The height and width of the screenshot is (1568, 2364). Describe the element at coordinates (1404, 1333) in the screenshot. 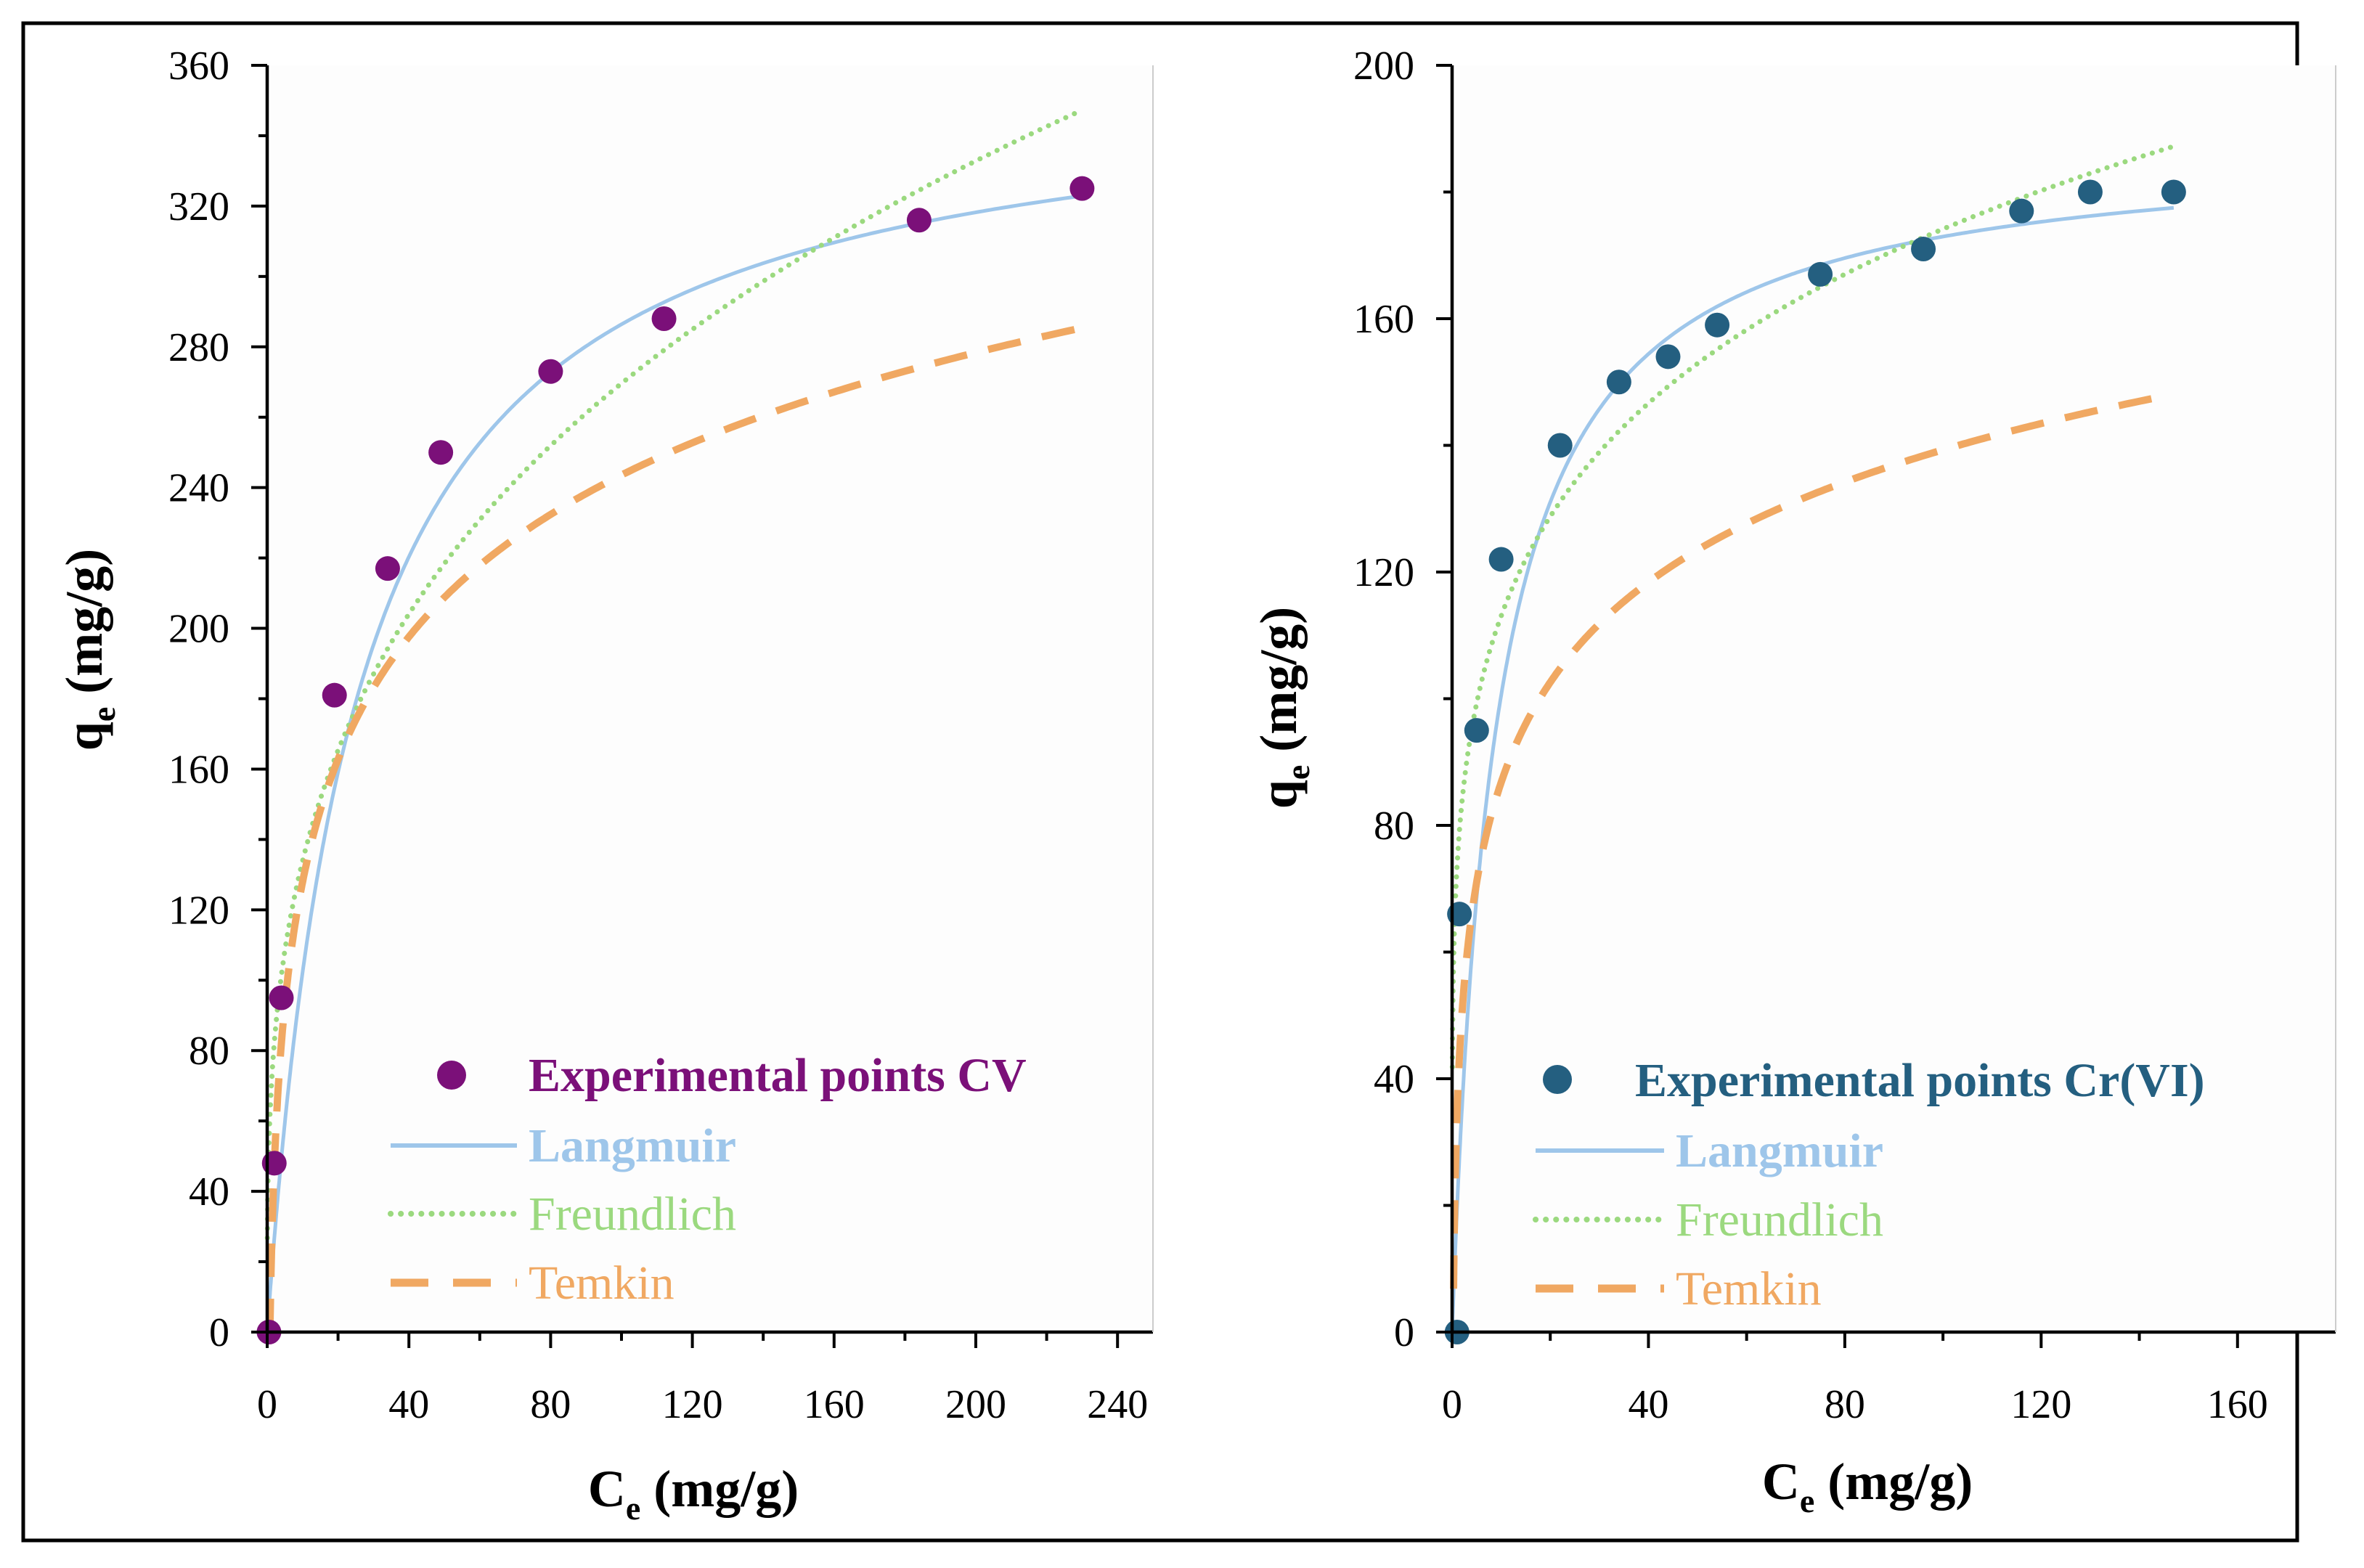

I see `y-tick-label-crvi: 0` at that location.